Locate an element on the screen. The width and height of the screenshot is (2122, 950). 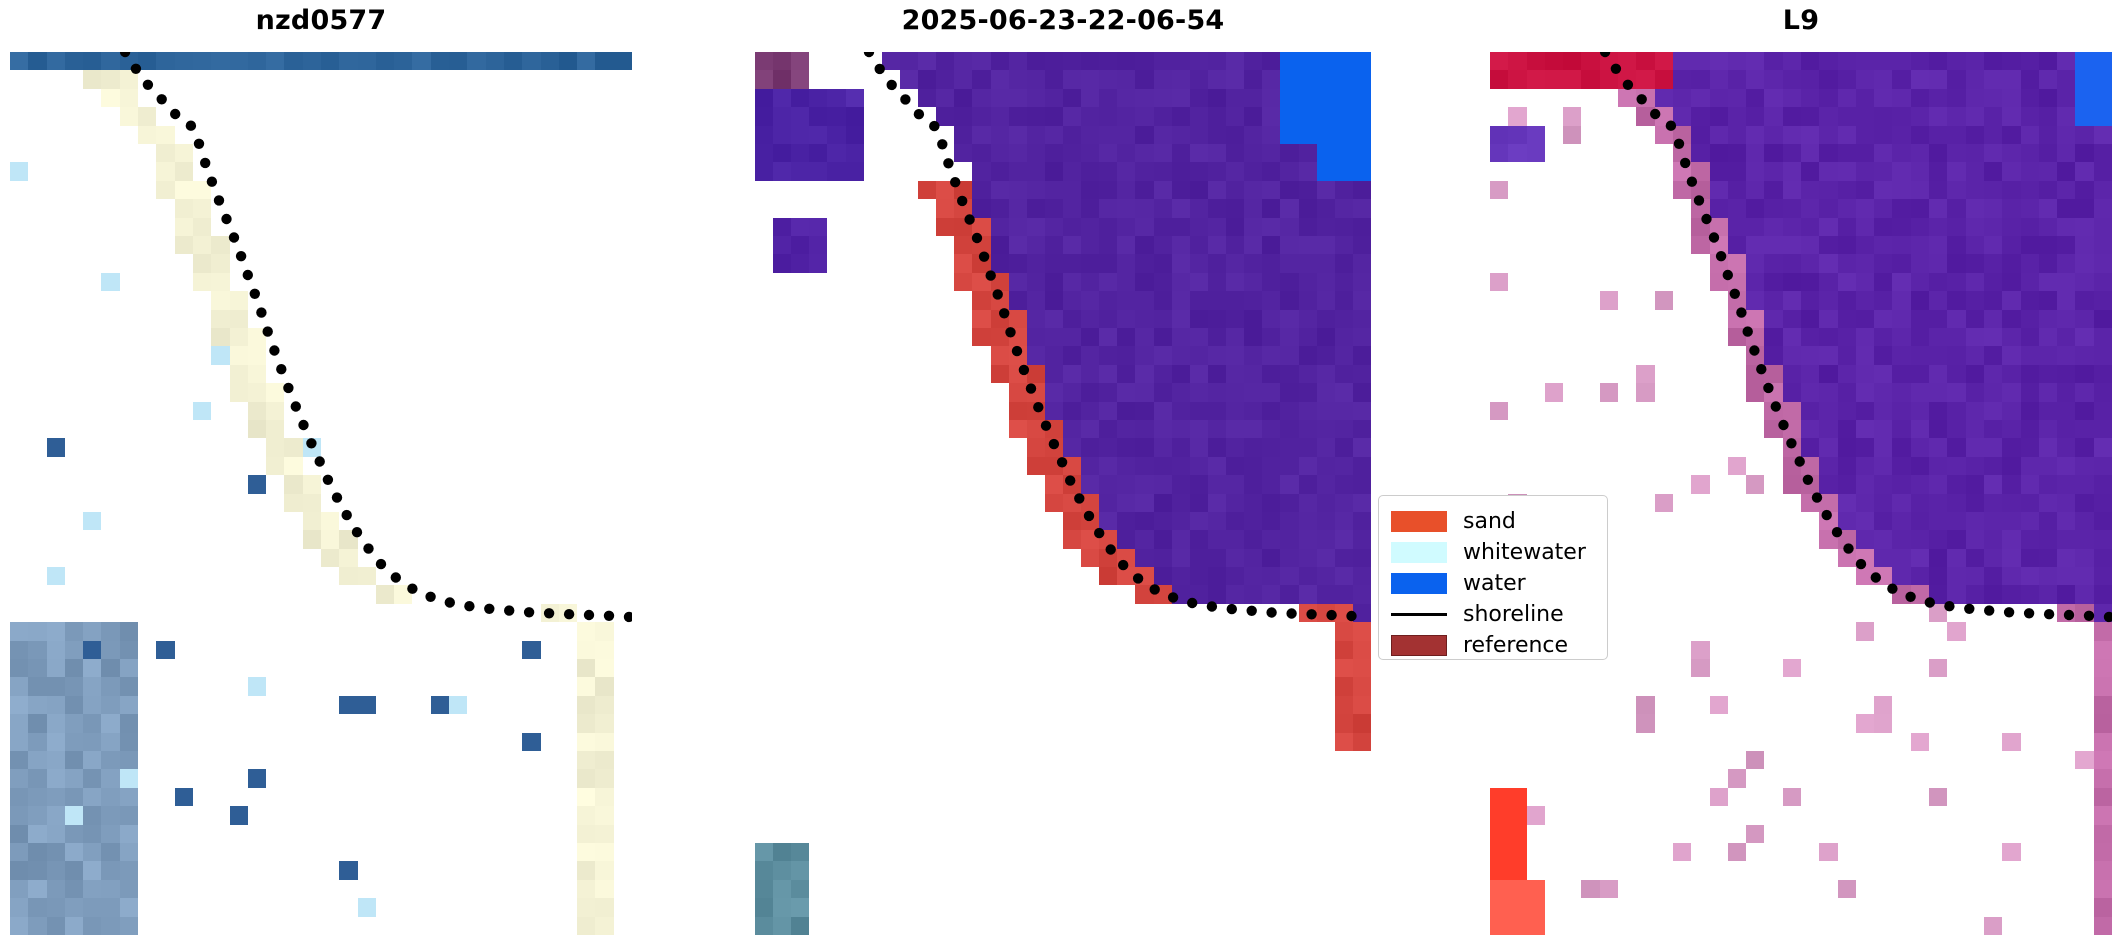
legend-label-reference: reference is located at coordinates (1516, 645).